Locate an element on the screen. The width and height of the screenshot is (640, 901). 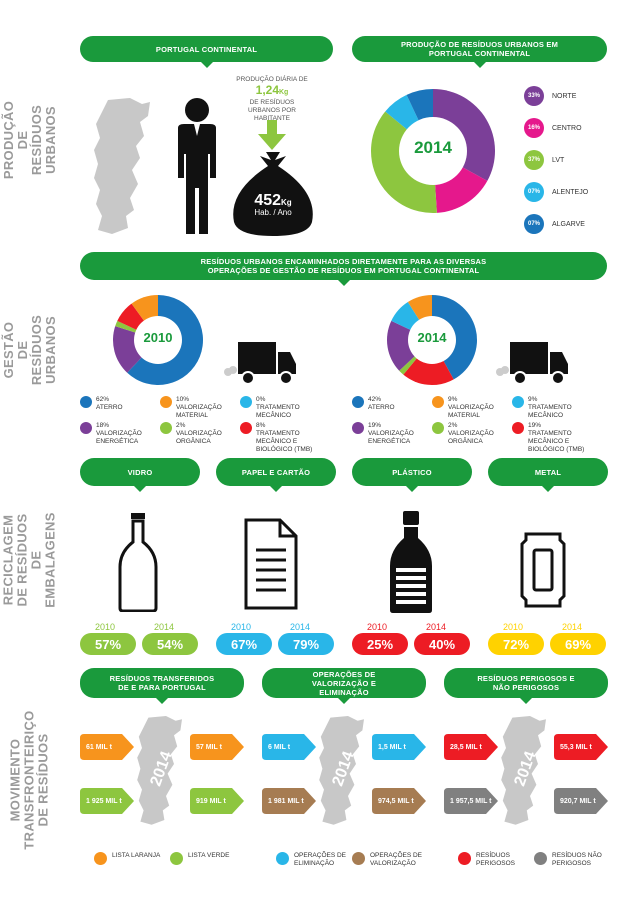
legend-item: 9% VALORIZAÇÃO MATERIAL is located at coordinates (479, 408).